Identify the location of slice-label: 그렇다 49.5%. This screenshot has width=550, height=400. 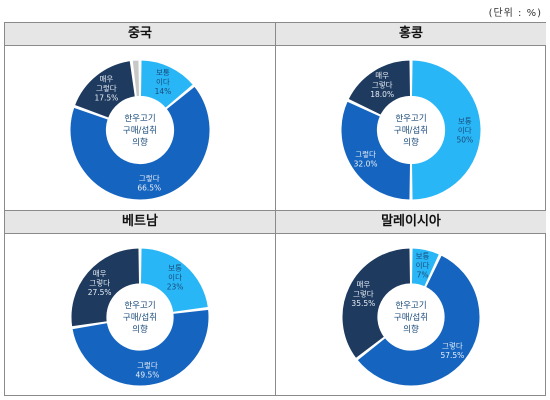
(148, 370).